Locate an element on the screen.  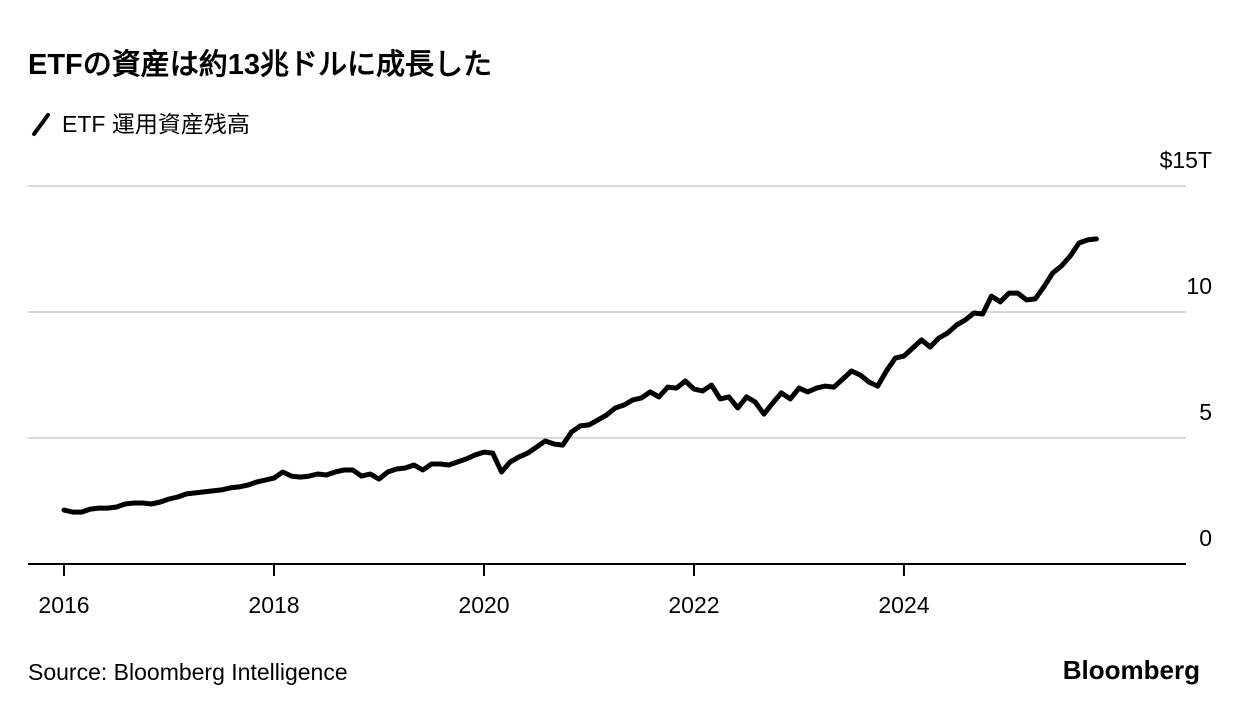
legend-label: ETF 運用資産残高 is located at coordinates (156, 124).